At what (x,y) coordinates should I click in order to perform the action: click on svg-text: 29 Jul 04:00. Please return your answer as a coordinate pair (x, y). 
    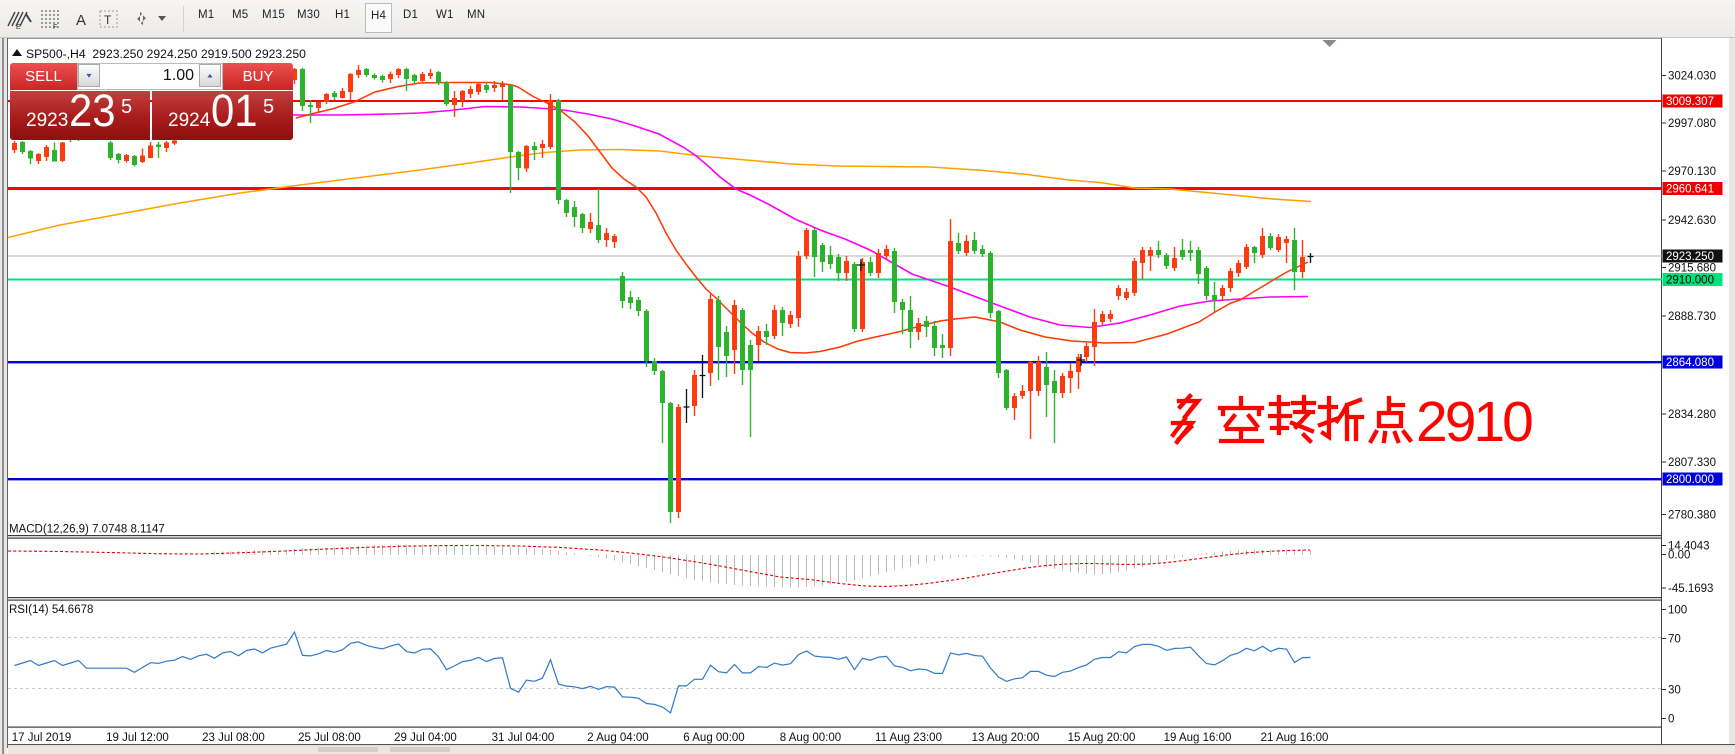
    Looking at the image, I should click on (425, 738).